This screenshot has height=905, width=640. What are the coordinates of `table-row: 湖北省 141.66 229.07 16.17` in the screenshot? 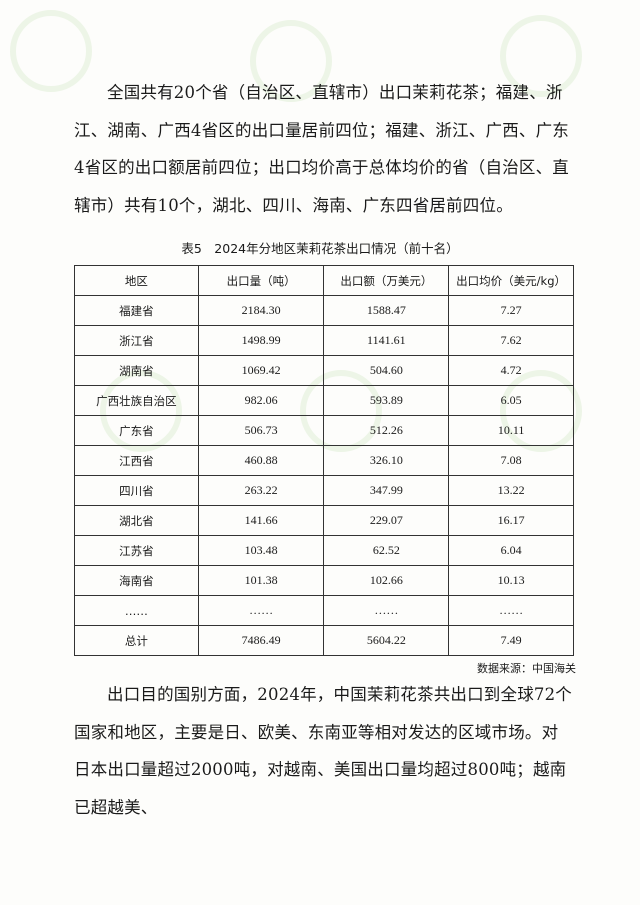 It's located at (324, 520).